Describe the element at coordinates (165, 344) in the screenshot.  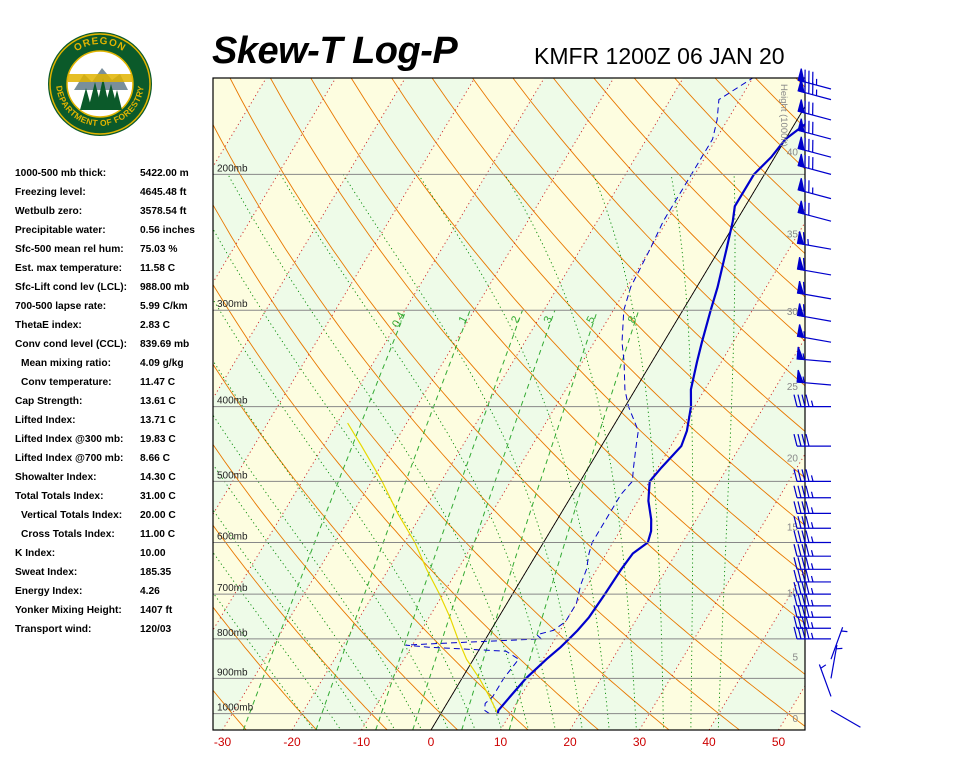
I see `index-value: 839.69 mb` at that location.